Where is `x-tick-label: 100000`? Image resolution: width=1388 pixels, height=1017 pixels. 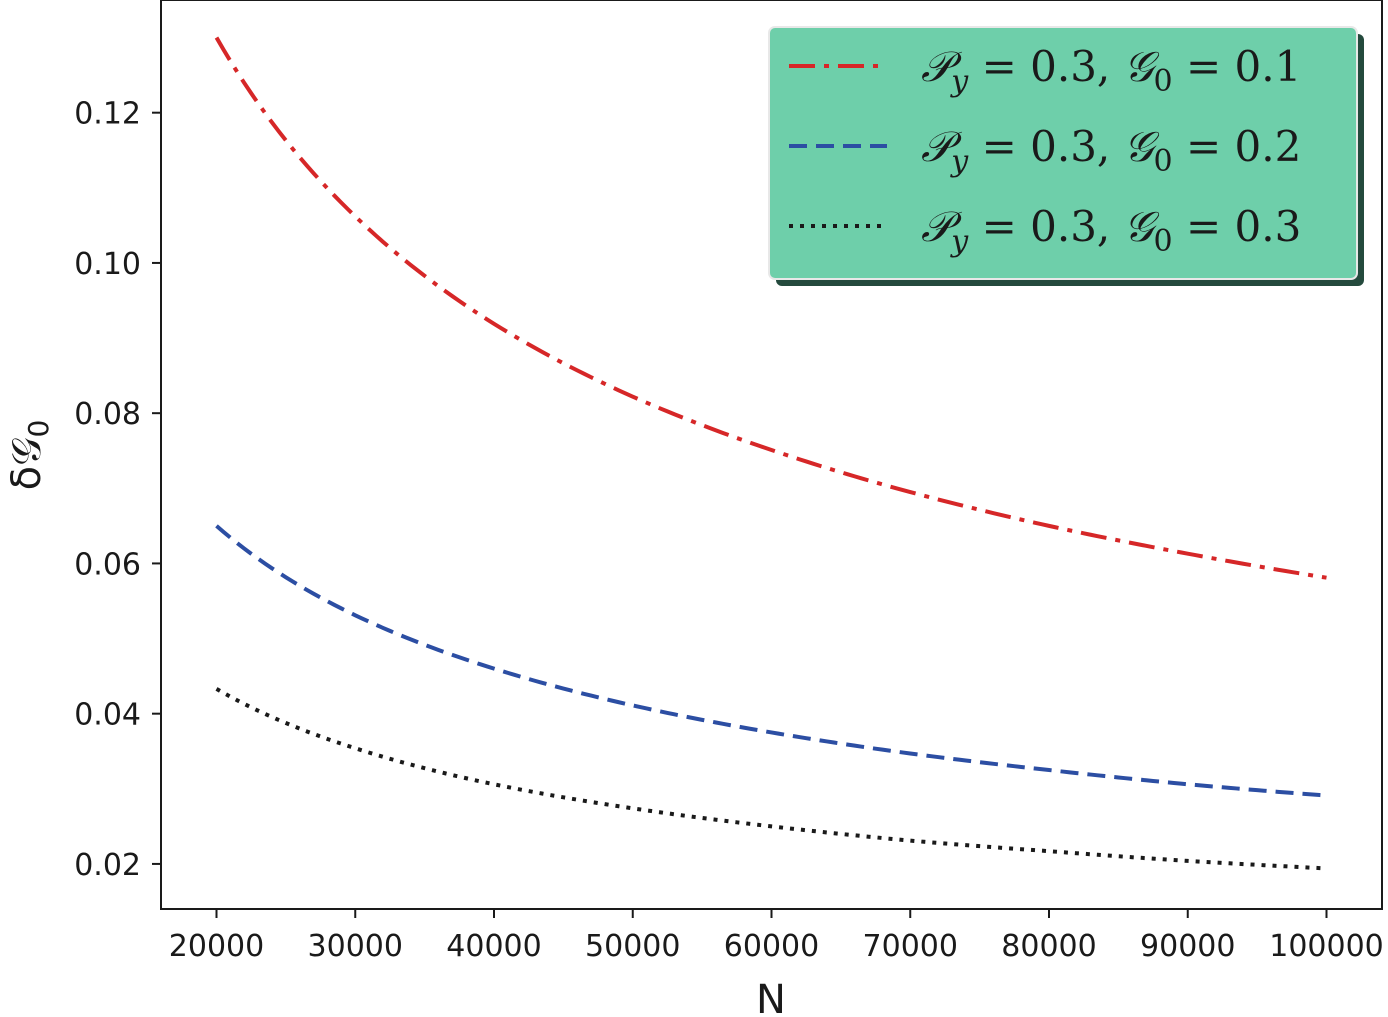
x-tick-label: 100000 is located at coordinates (1326, 946).